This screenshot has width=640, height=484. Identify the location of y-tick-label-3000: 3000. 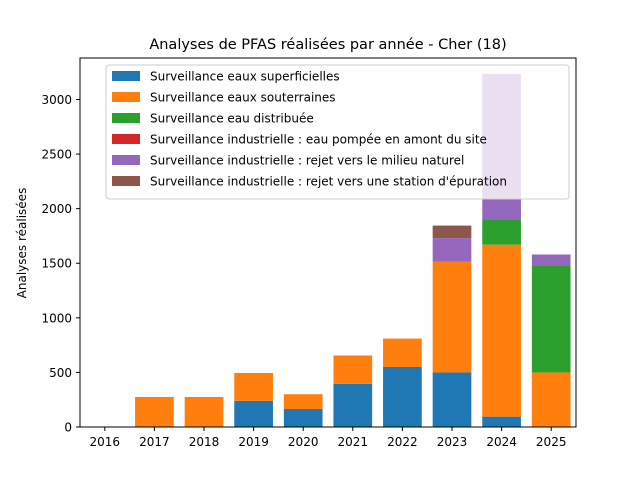
(56, 100).